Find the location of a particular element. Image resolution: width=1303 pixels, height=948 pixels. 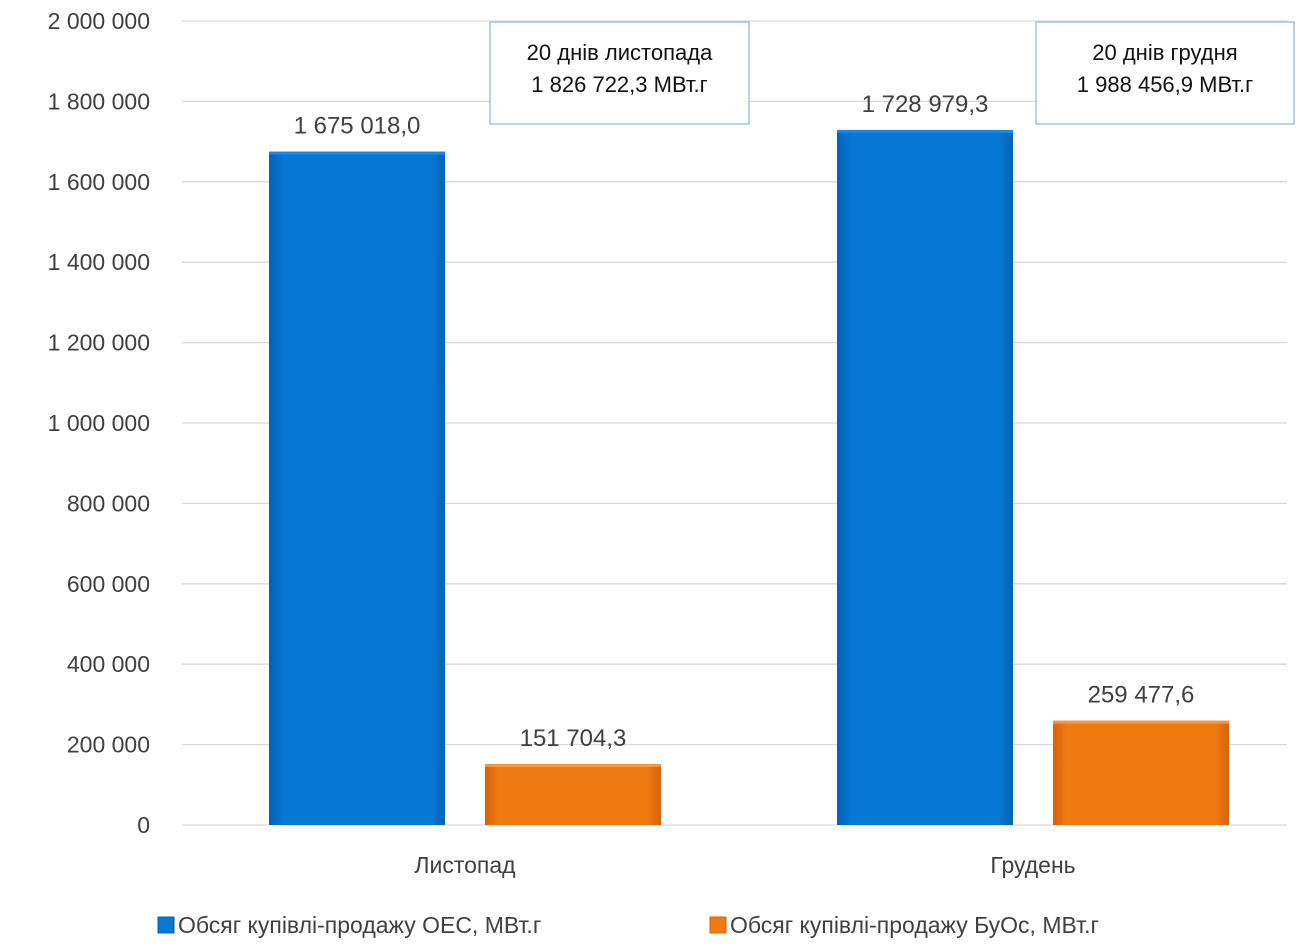

y-tick-label: 800 000 is located at coordinates (108, 503).